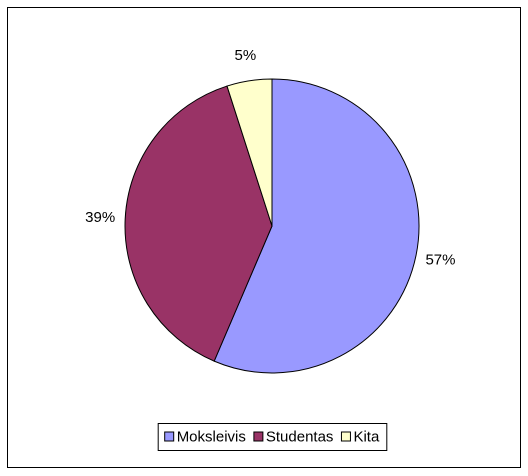 The height and width of the screenshot is (476, 528). I want to click on legend-label: Studentas, so click(300, 436).